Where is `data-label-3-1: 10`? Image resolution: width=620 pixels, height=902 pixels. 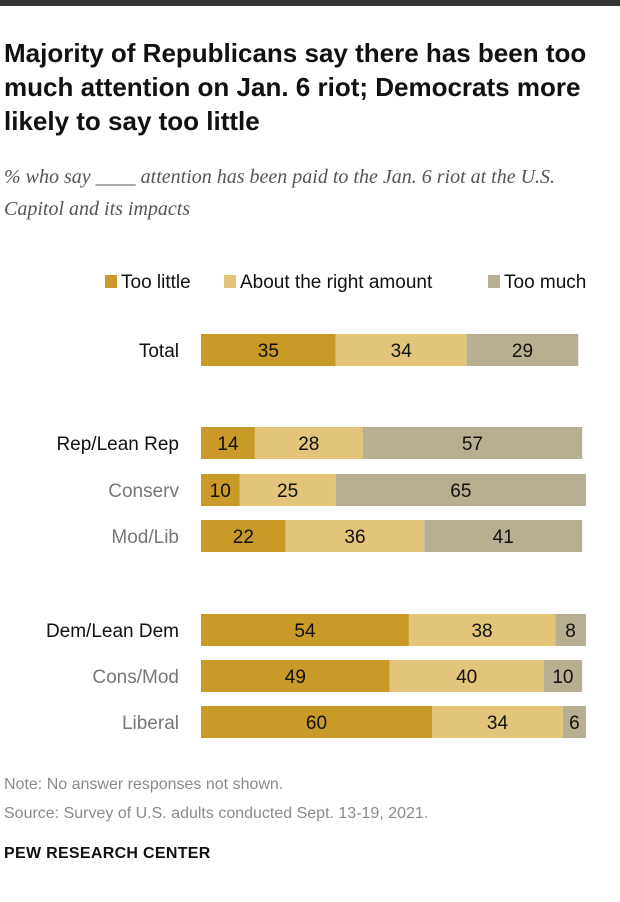 data-label-3-1: 10 is located at coordinates (220, 491).